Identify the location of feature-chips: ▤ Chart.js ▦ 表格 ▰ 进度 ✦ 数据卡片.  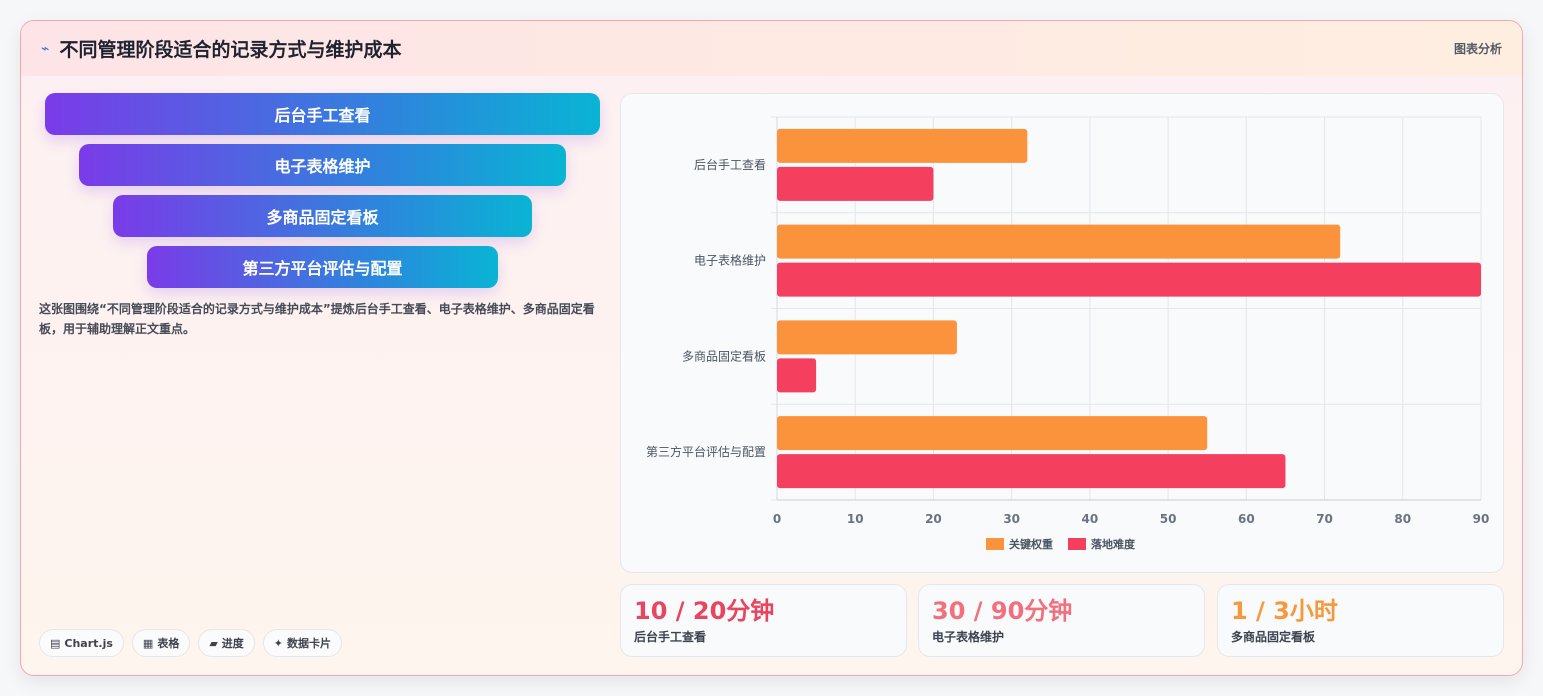
(191, 643).